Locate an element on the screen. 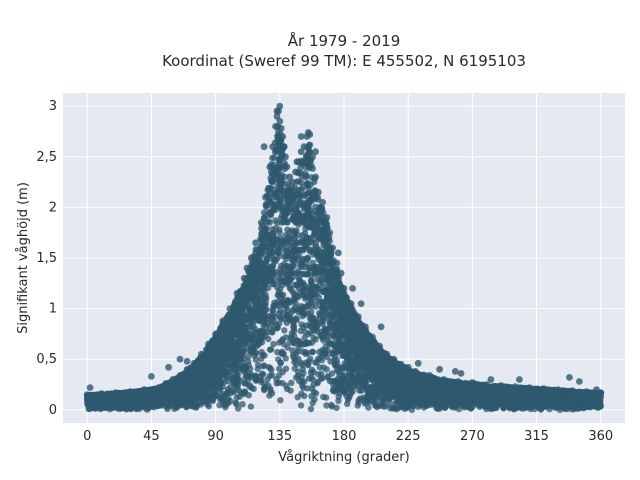 The height and width of the screenshot is (480, 640). chart-title: År 1979 - 2019 is located at coordinates (344, 40).